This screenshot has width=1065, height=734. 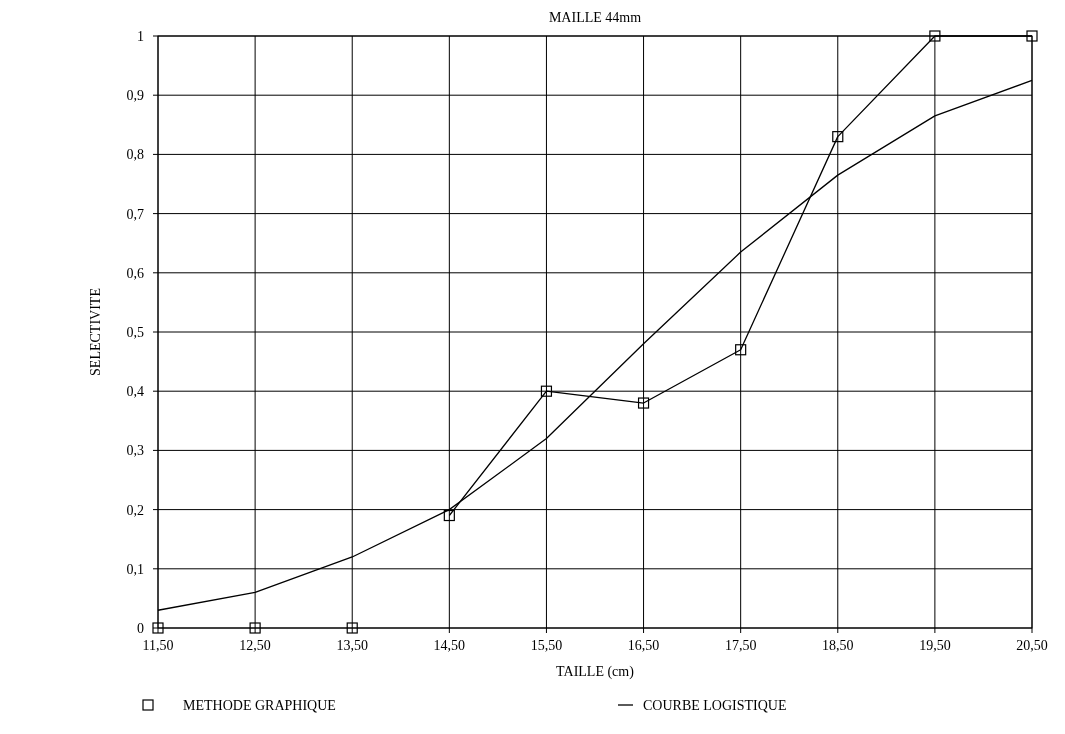 What do you see at coordinates (838, 645) in the screenshot?
I see `x-tick-label: 18,50` at bounding box center [838, 645].